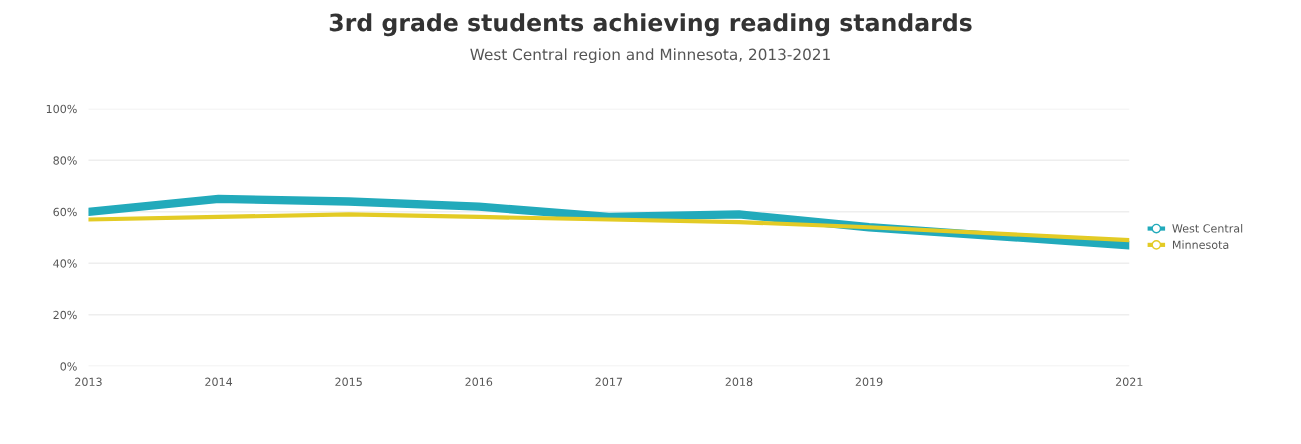 The width and height of the screenshot is (1301, 444). What do you see at coordinates (88, 382) in the screenshot?
I see `x-tick-label: 2013` at bounding box center [88, 382].